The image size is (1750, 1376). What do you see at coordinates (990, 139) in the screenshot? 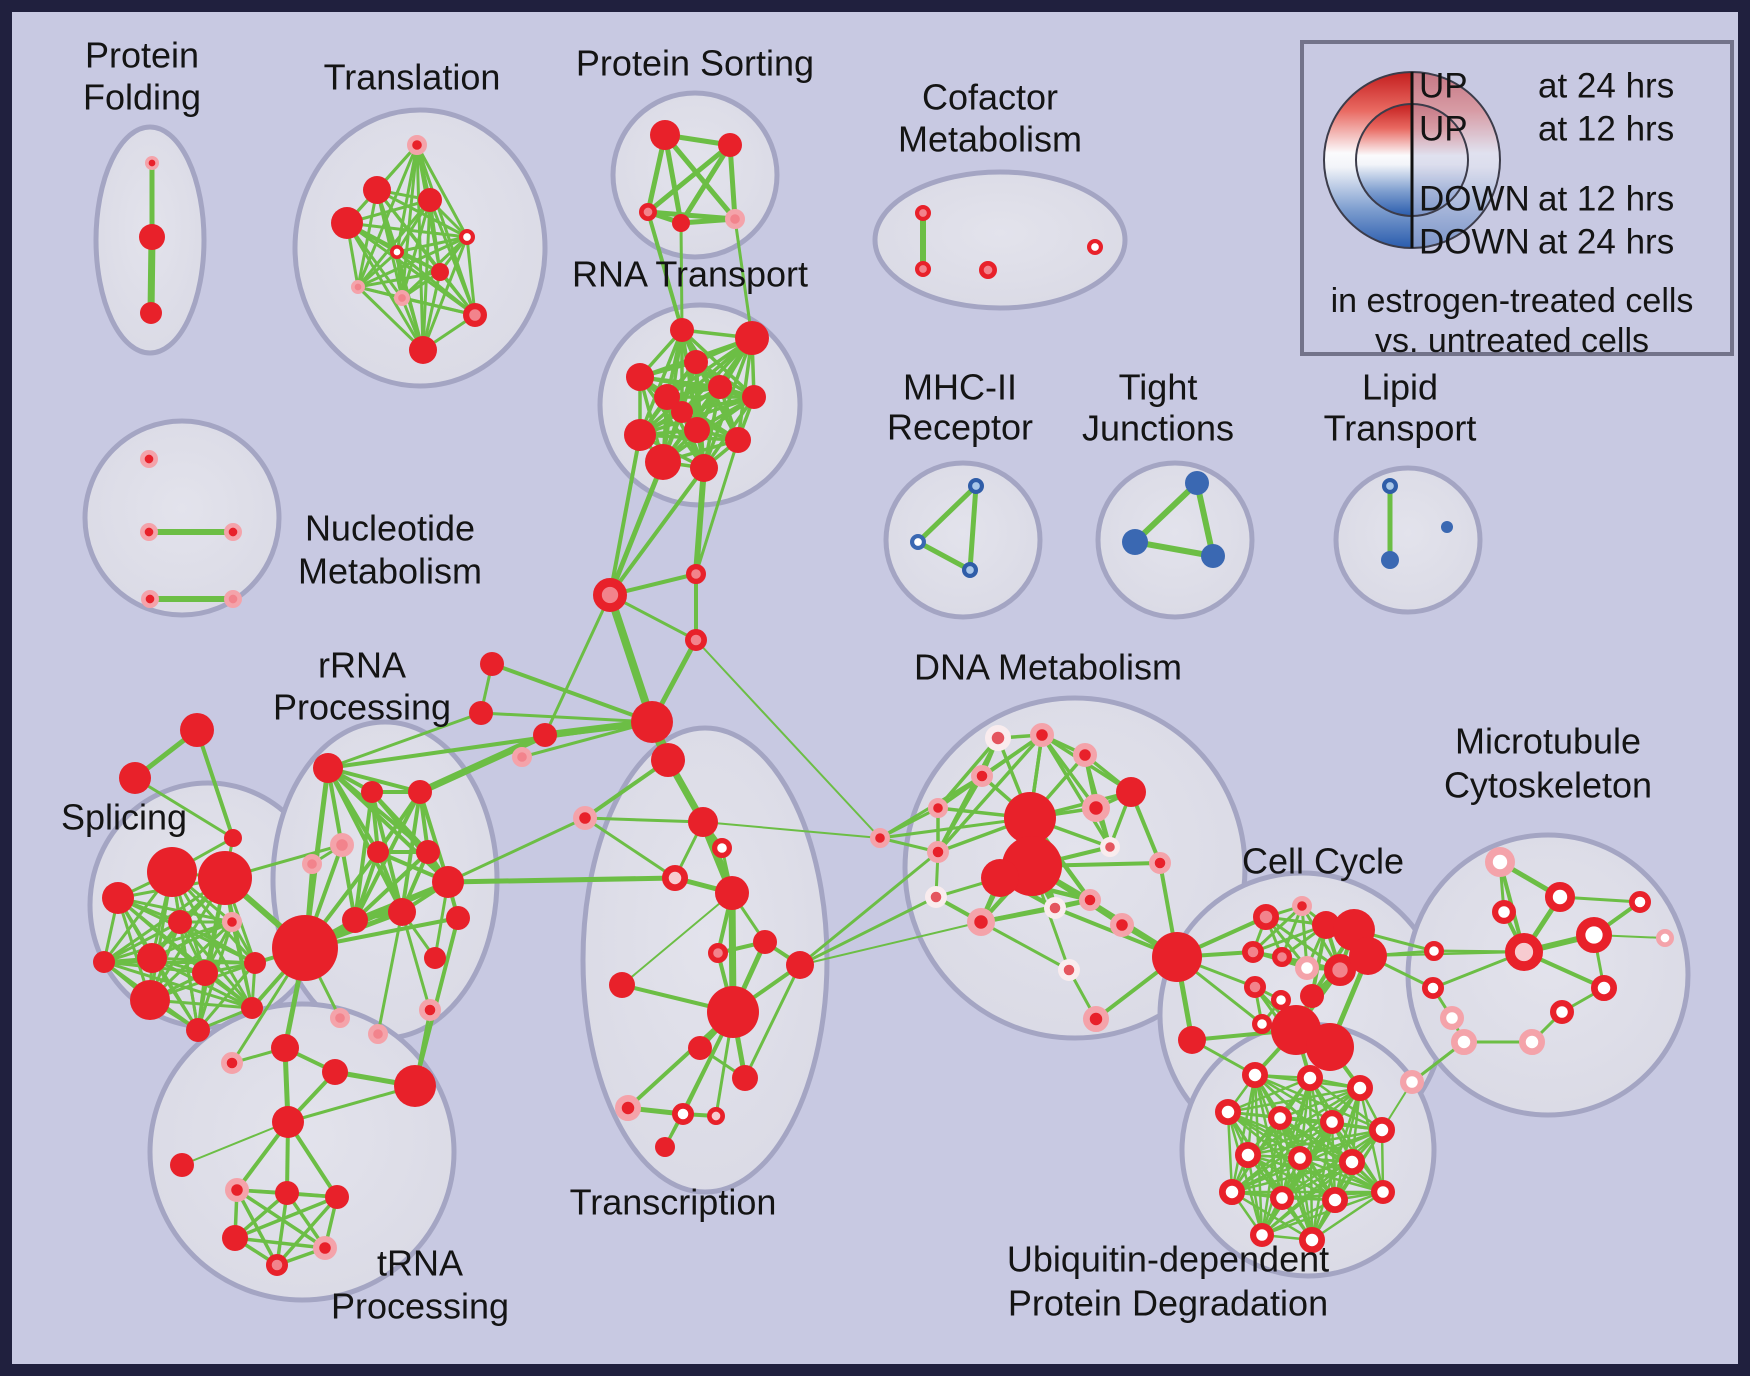
I see `cluster-label-cofactor-metabolism: Metabolism` at bounding box center [990, 139].